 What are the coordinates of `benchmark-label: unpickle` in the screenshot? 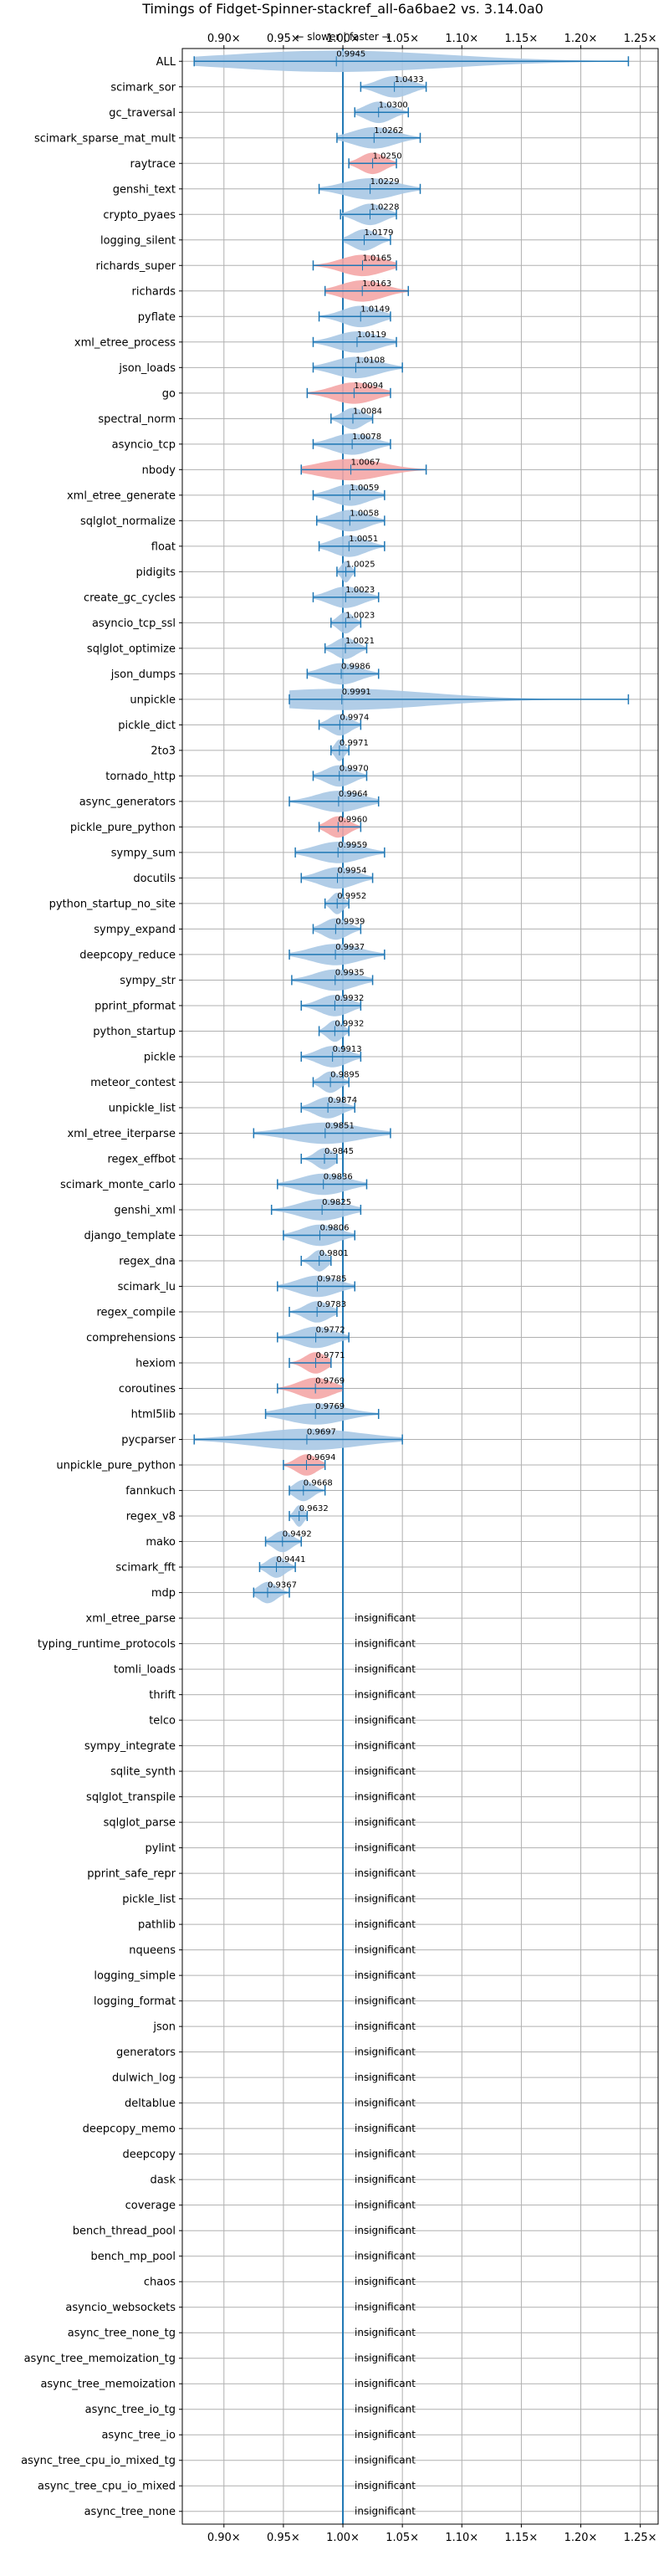 It's located at (153, 700).